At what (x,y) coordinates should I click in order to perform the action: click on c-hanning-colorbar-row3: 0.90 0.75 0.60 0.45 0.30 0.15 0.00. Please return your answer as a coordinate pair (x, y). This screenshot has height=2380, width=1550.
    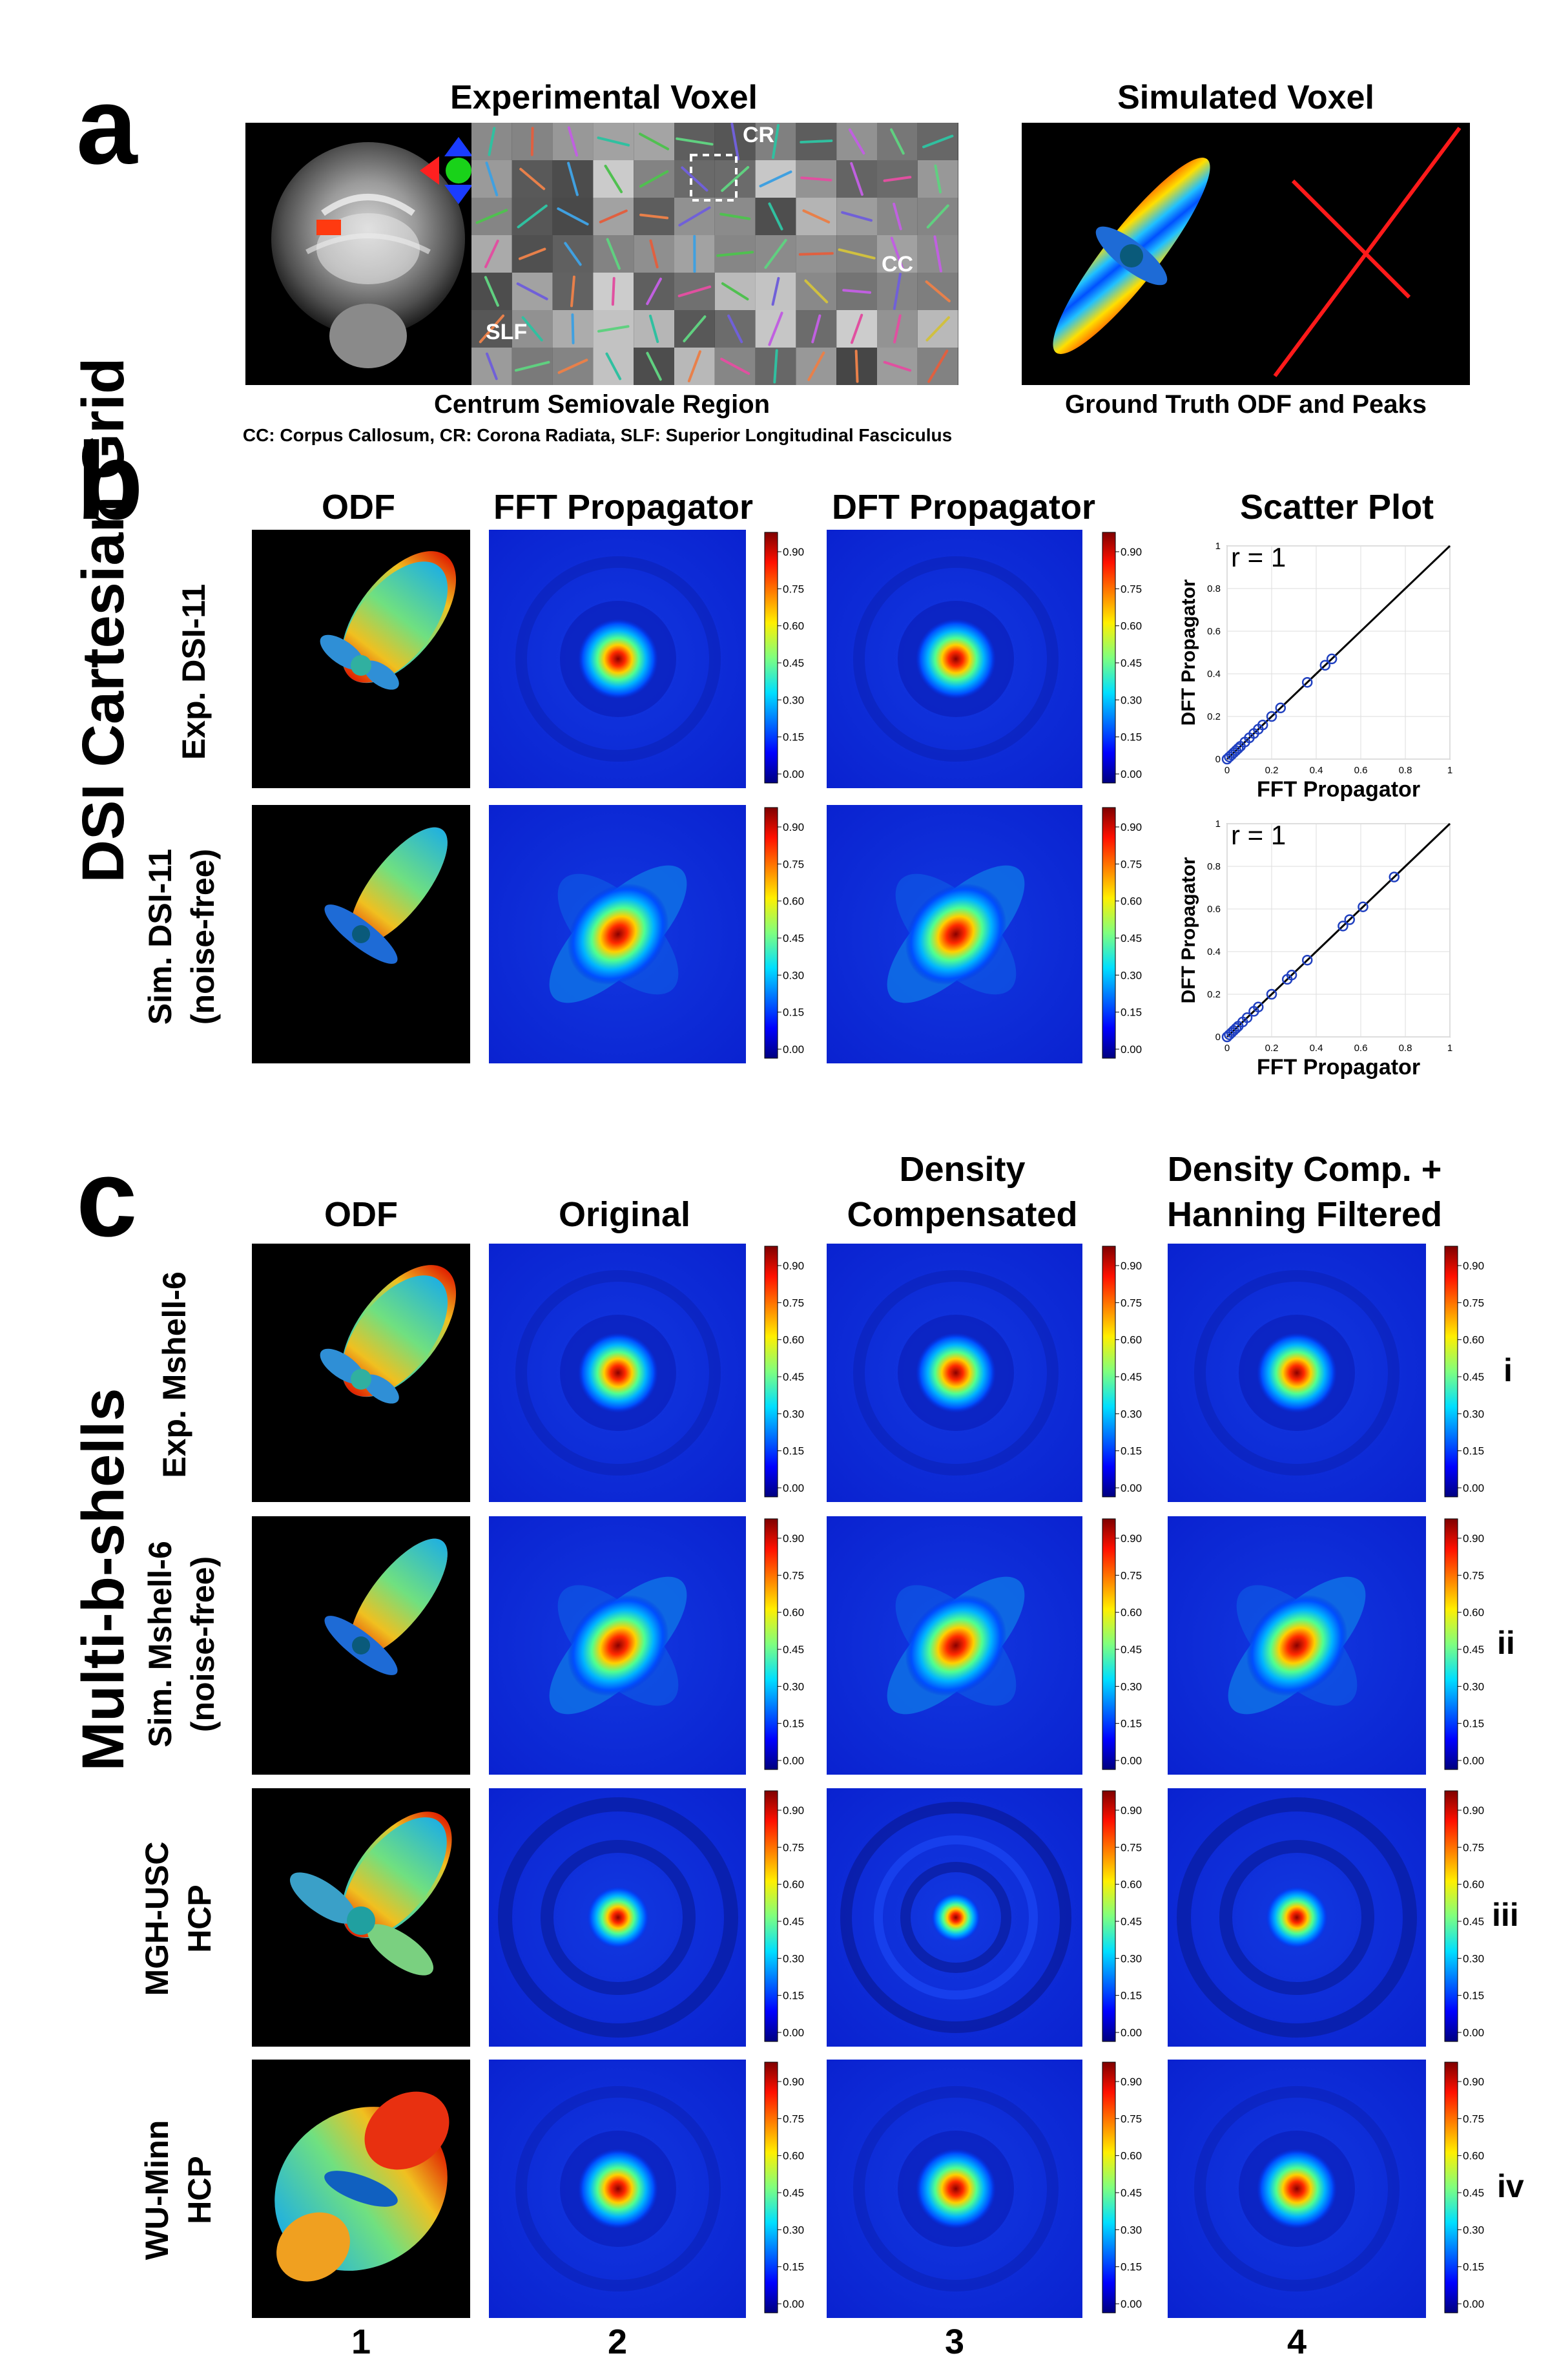
    Looking at the image, I should click on (1469, 1916).